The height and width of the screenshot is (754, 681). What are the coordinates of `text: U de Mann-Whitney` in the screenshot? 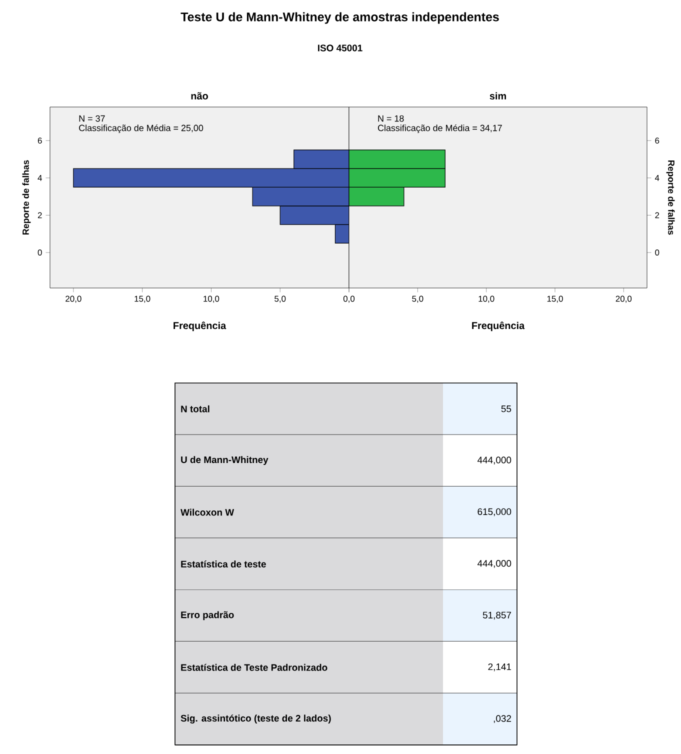 It's located at (224, 460).